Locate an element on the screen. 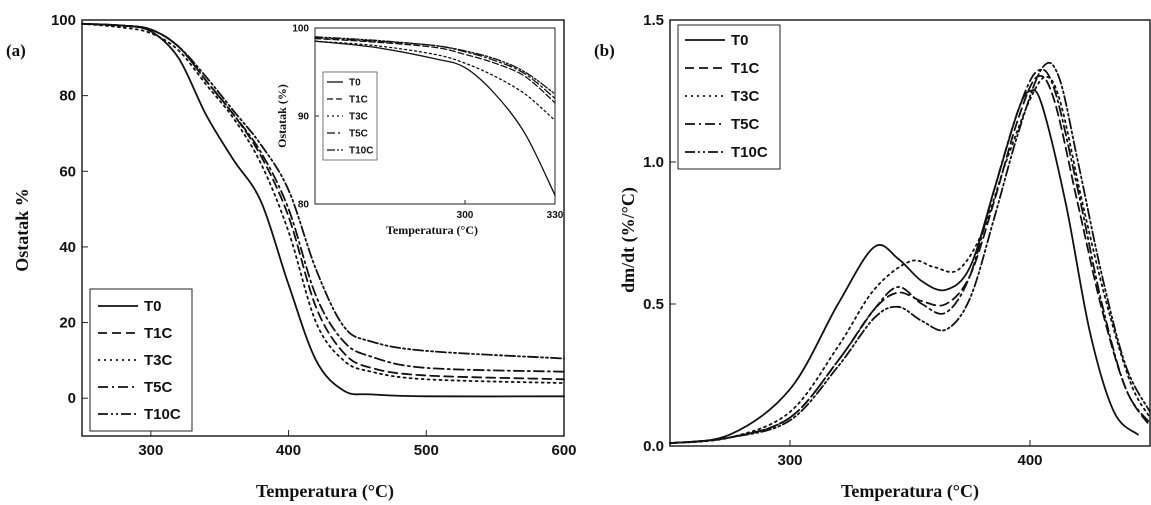 The image size is (1151, 505). y-tick-label: 0 is located at coordinates (72, 398).